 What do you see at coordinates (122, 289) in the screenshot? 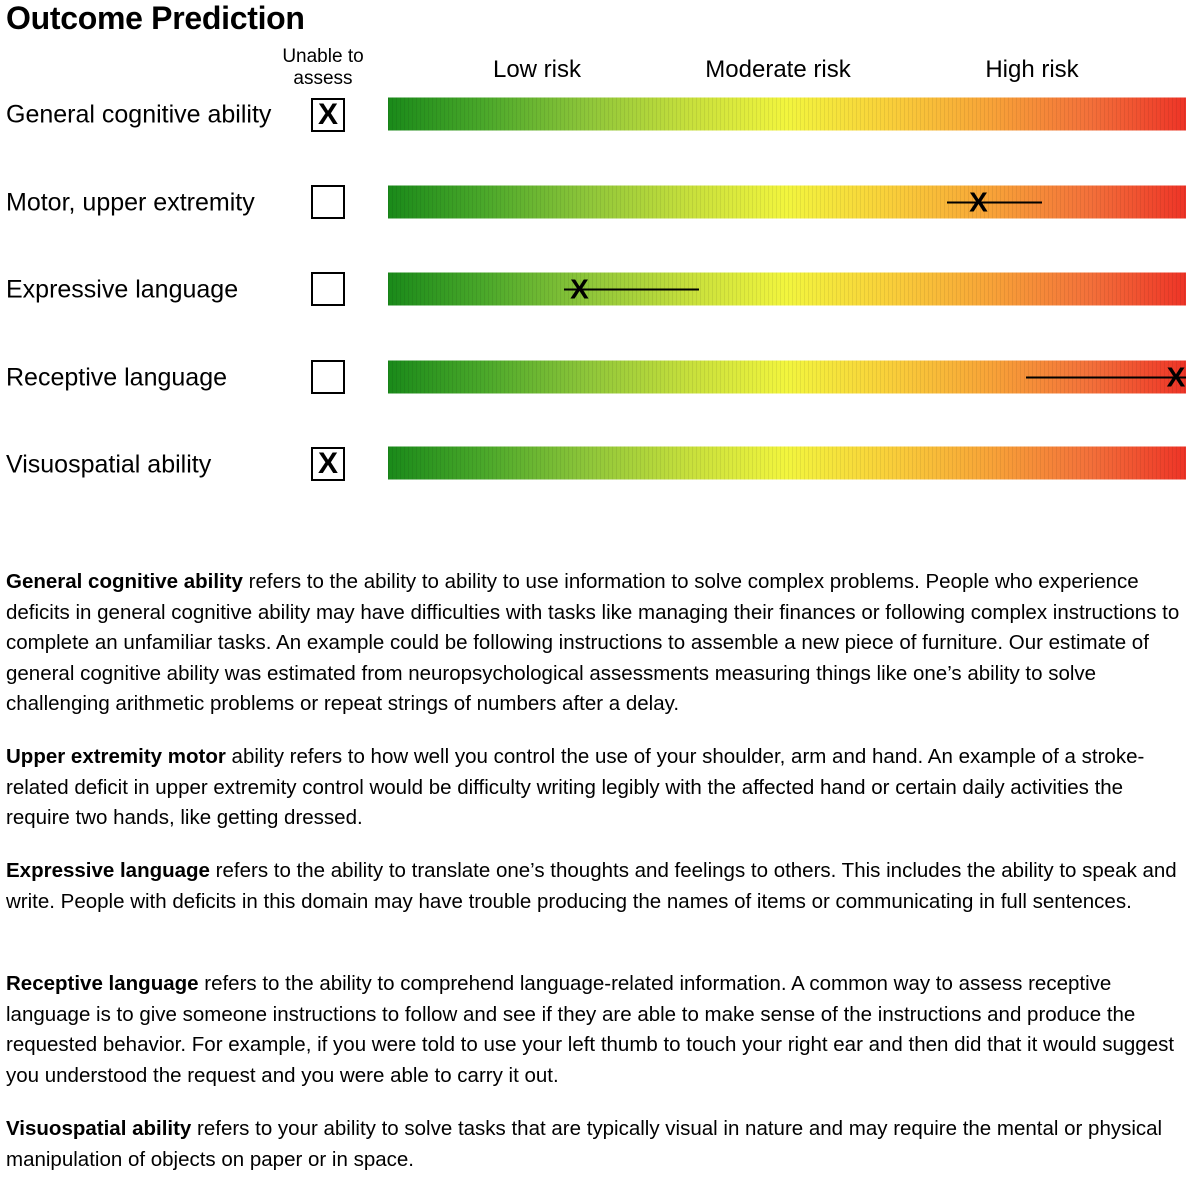
I see `row-label-expressive-language: Expressive language` at bounding box center [122, 289].